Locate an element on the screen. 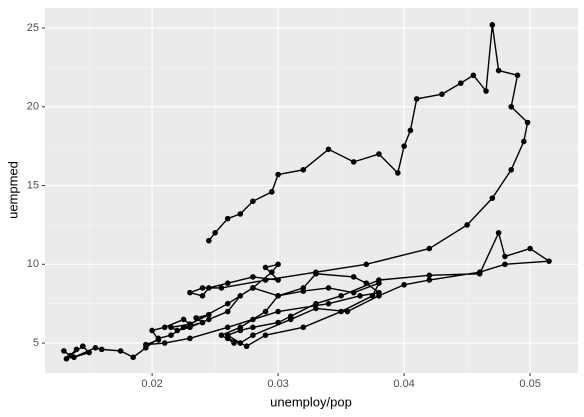 This screenshot has height=417, width=584. x-tick-label: 0.04 is located at coordinates (403, 384).